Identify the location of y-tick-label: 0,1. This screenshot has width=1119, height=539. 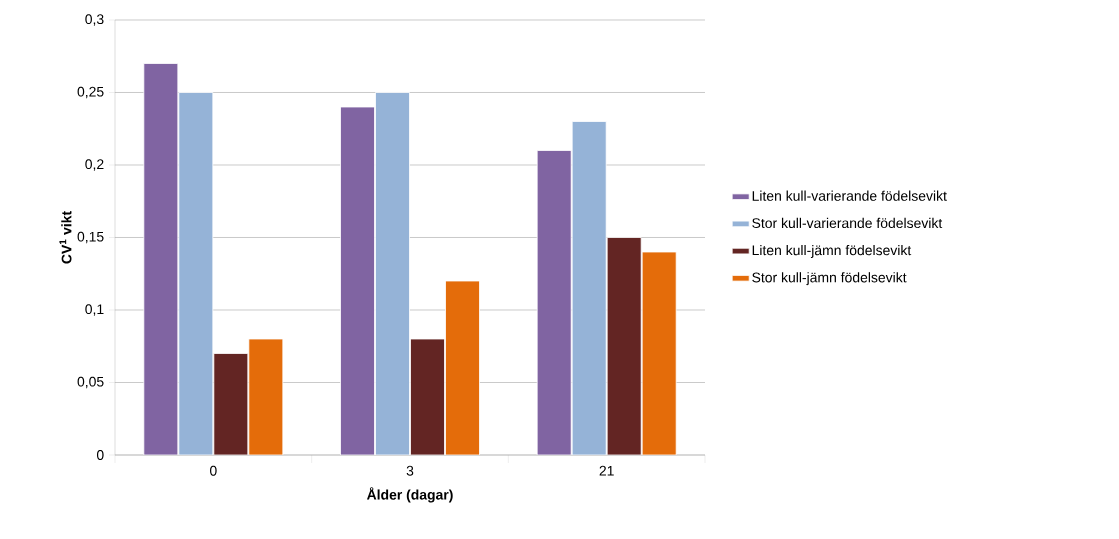
(94, 310).